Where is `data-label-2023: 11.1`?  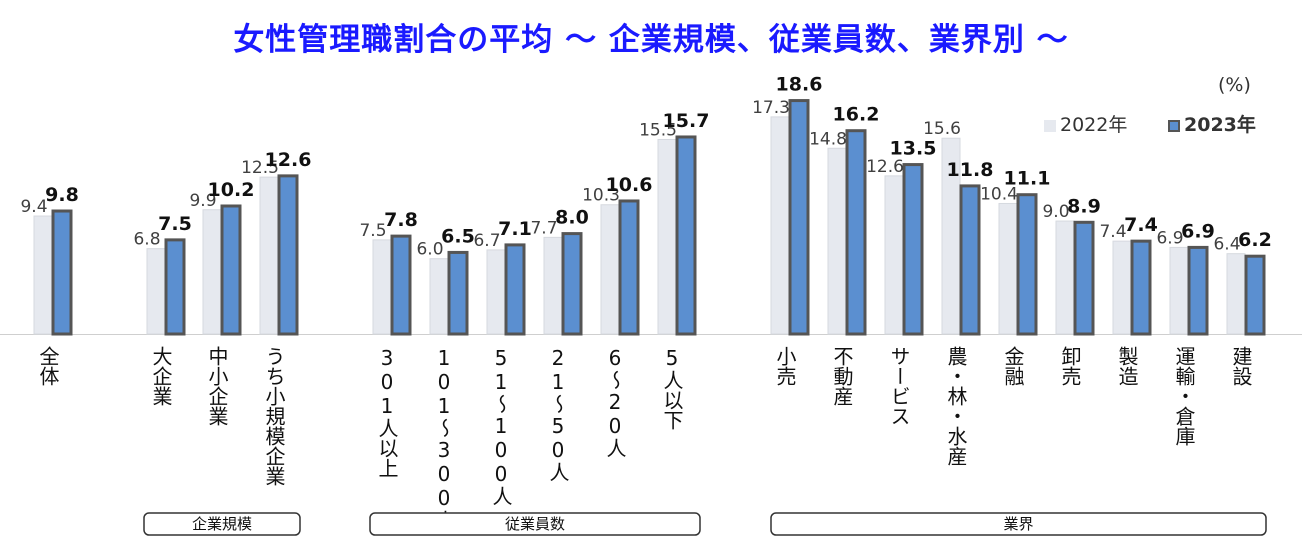 data-label-2023: 11.1 is located at coordinates (1027, 179).